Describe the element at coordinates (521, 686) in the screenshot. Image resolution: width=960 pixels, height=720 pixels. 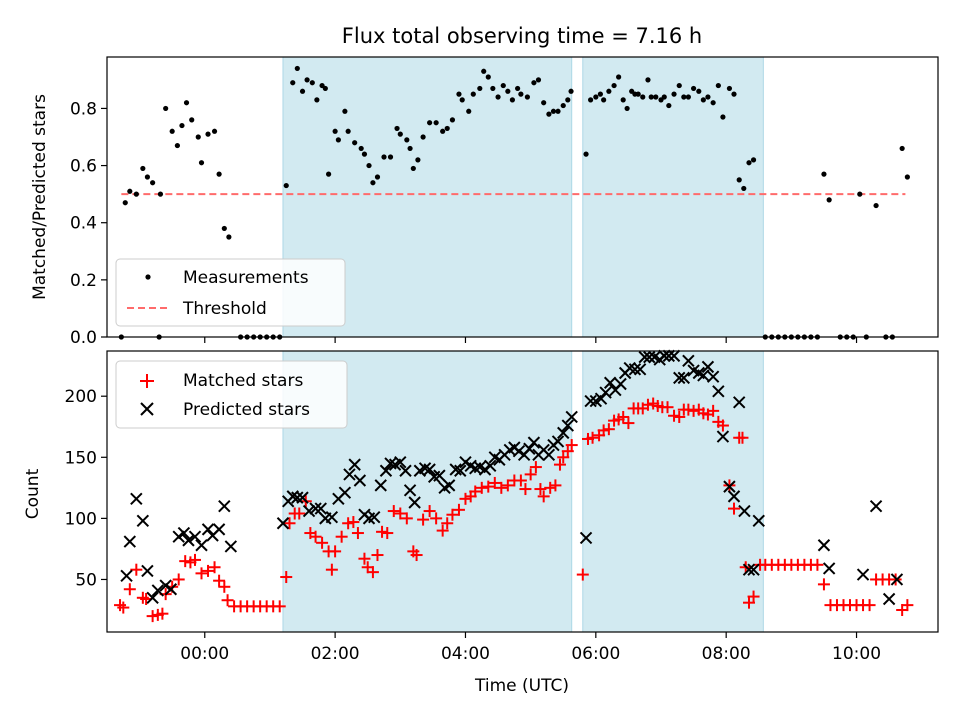
I see `count-x-axis-label: Time (UTC)` at that location.